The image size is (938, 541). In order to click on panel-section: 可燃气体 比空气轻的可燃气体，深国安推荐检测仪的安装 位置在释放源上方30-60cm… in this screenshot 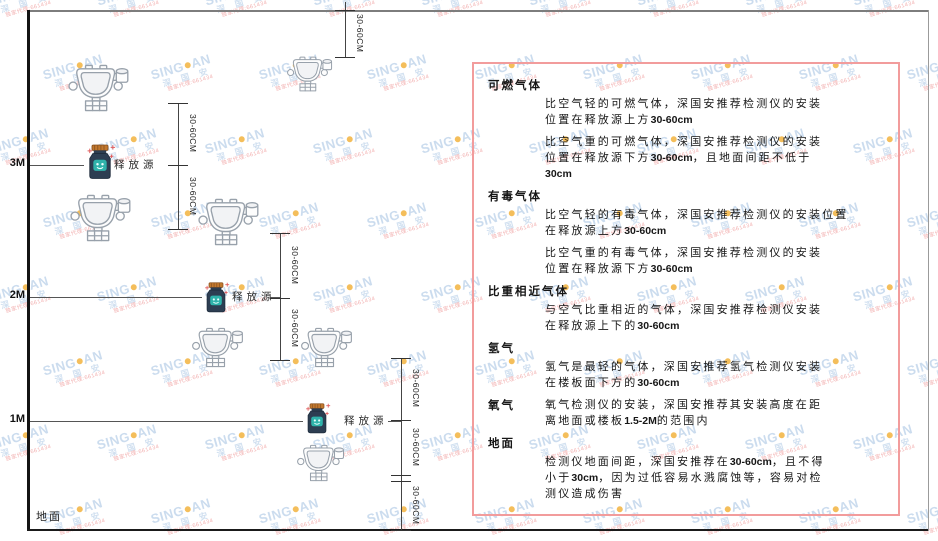, I will do `click(686, 129)`.